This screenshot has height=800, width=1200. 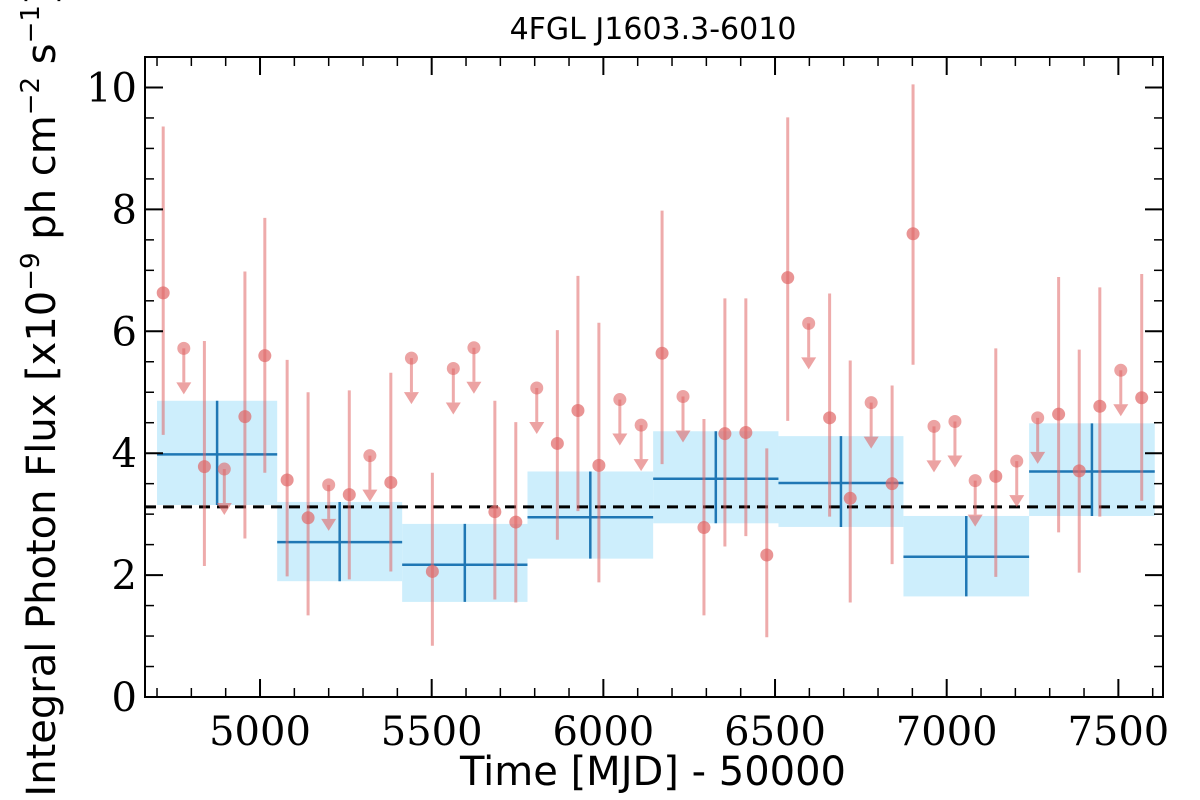 What do you see at coordinates (124, 454) in the screenshot?
I see `y-tick-label: 4` at bounding box center [124, 454].